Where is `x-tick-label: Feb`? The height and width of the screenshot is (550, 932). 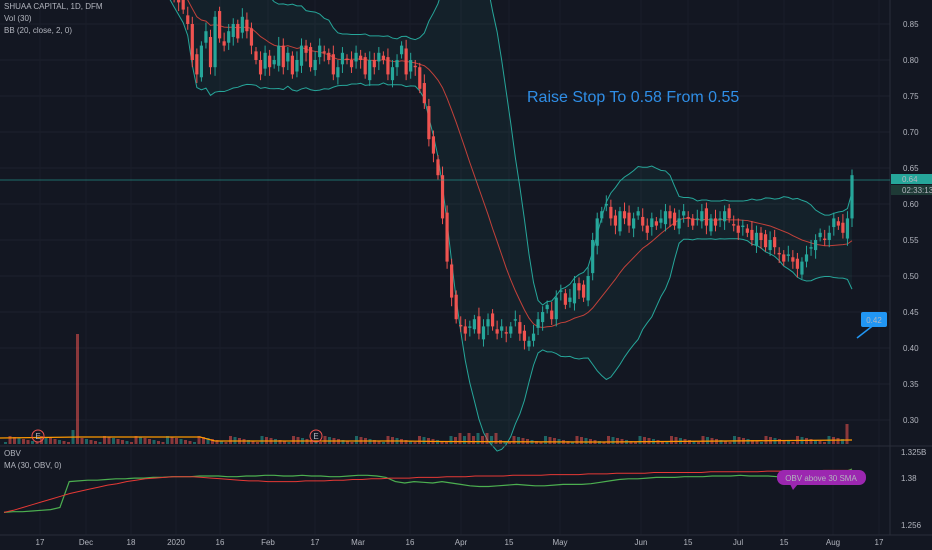 x-tick-label: Feb is located at coordinates (268, 542).